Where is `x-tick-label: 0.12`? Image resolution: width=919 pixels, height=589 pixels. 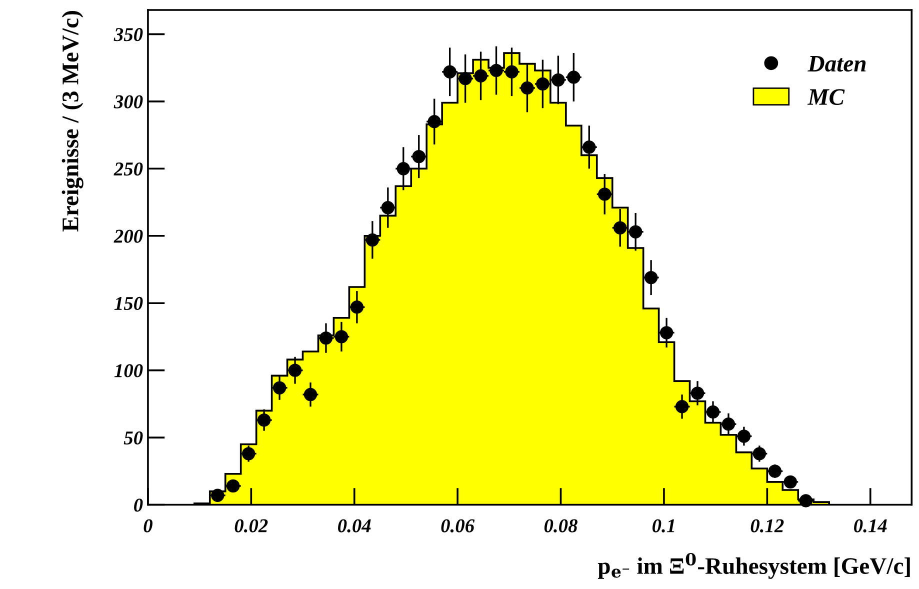
x-tick-label: 0.12 is located at coordinates (767, 525).